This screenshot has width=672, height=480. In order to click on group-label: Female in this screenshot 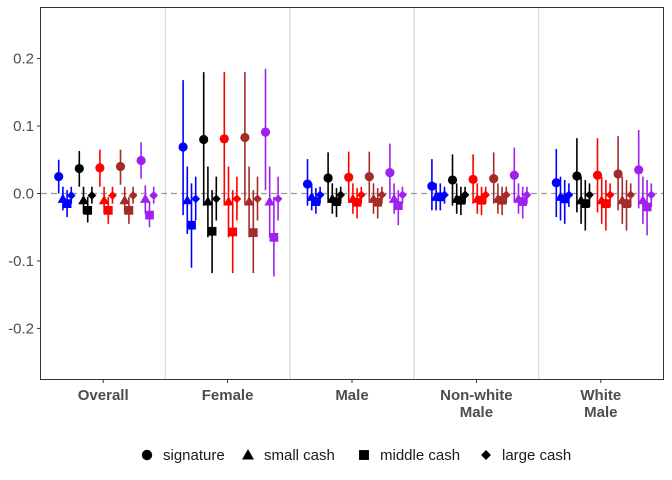, I will do `click(228, 395)`.